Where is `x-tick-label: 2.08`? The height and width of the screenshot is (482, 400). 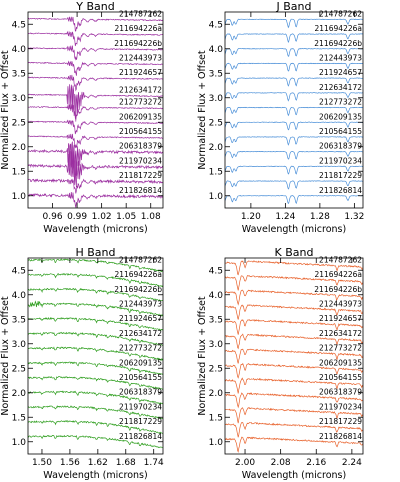
x-tick-label: 2.08 is located at coordinates (281, 463).